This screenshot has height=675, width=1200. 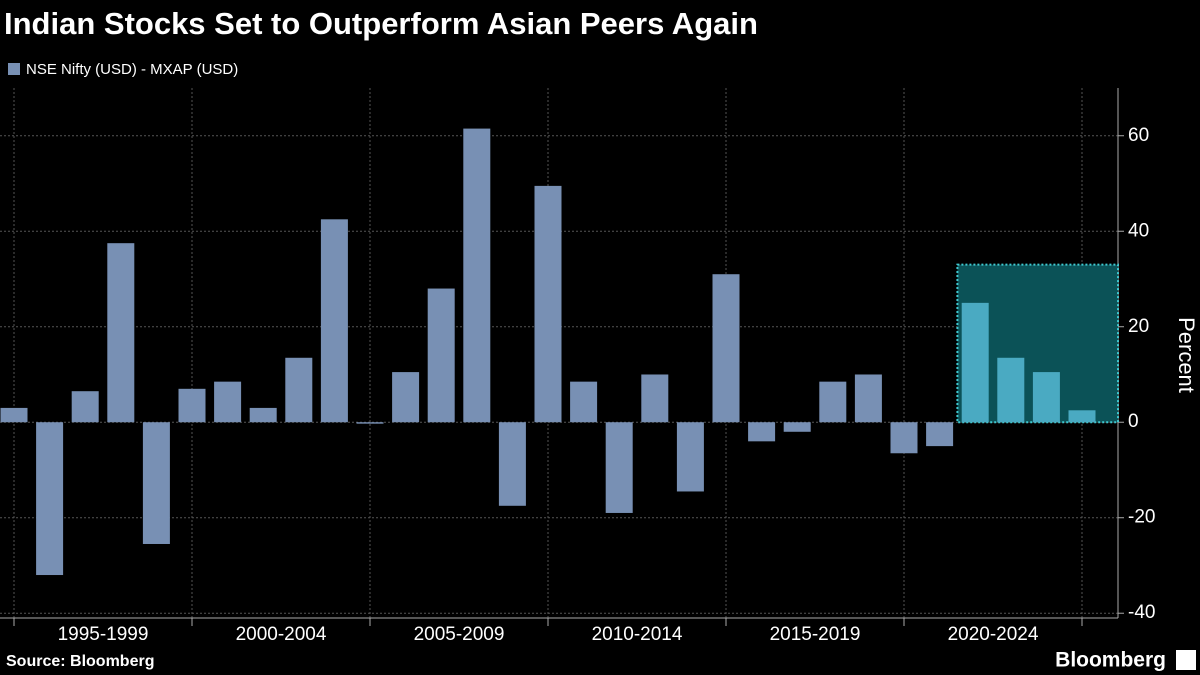 I want to click on y-tick-label: 20, so click(x=1138, y=326).